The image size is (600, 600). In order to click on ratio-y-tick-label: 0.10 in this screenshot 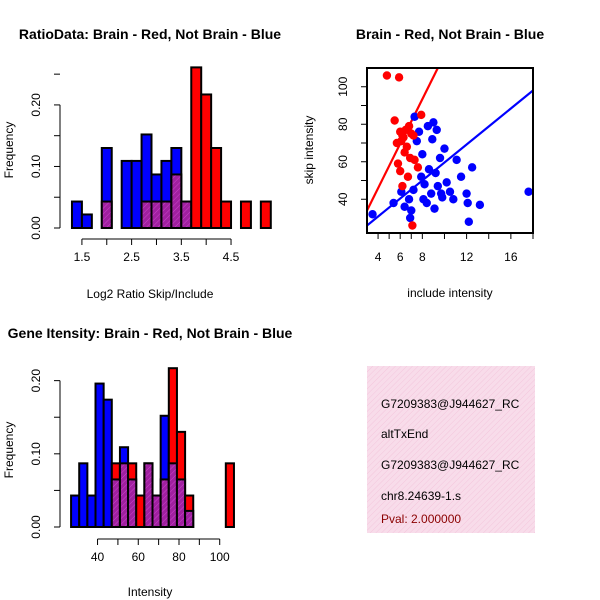, I will do `click(36, 166)`.